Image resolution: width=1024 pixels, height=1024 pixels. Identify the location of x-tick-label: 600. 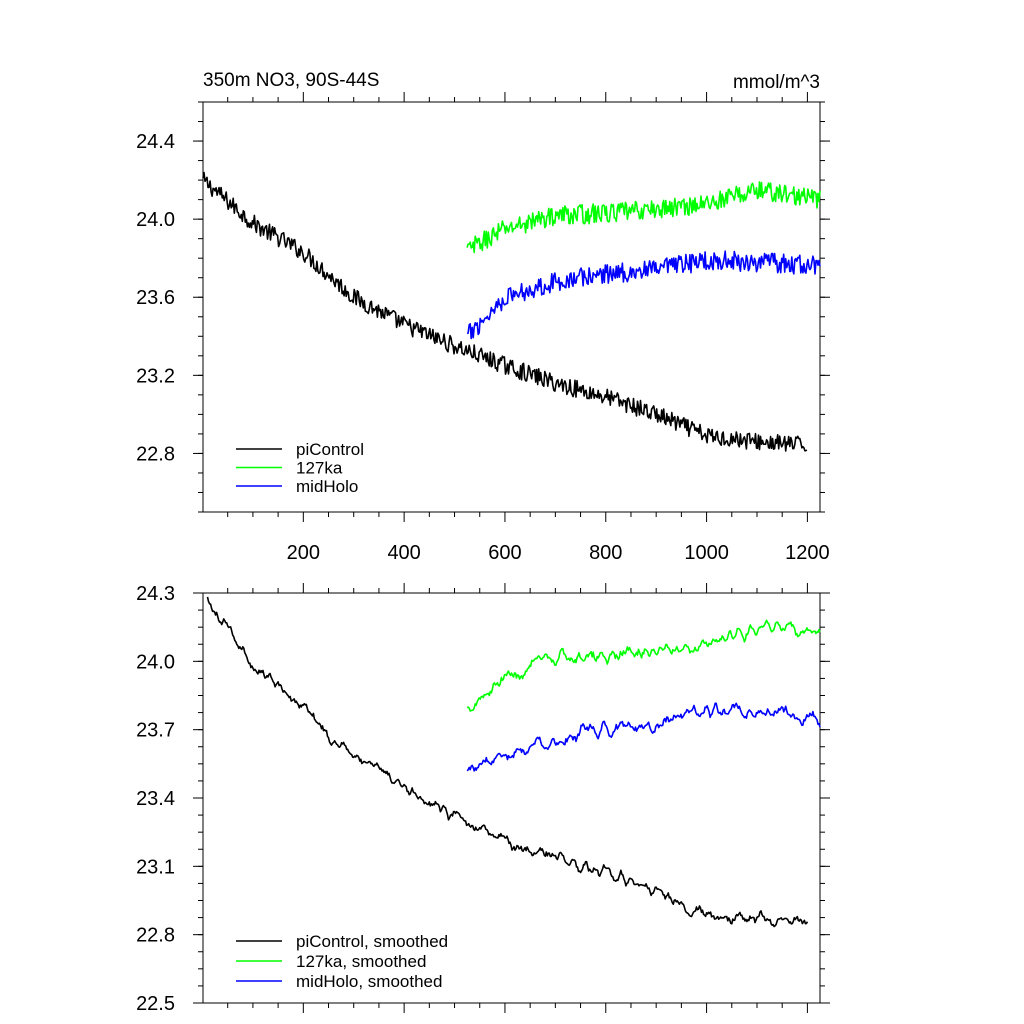
(504, 553).